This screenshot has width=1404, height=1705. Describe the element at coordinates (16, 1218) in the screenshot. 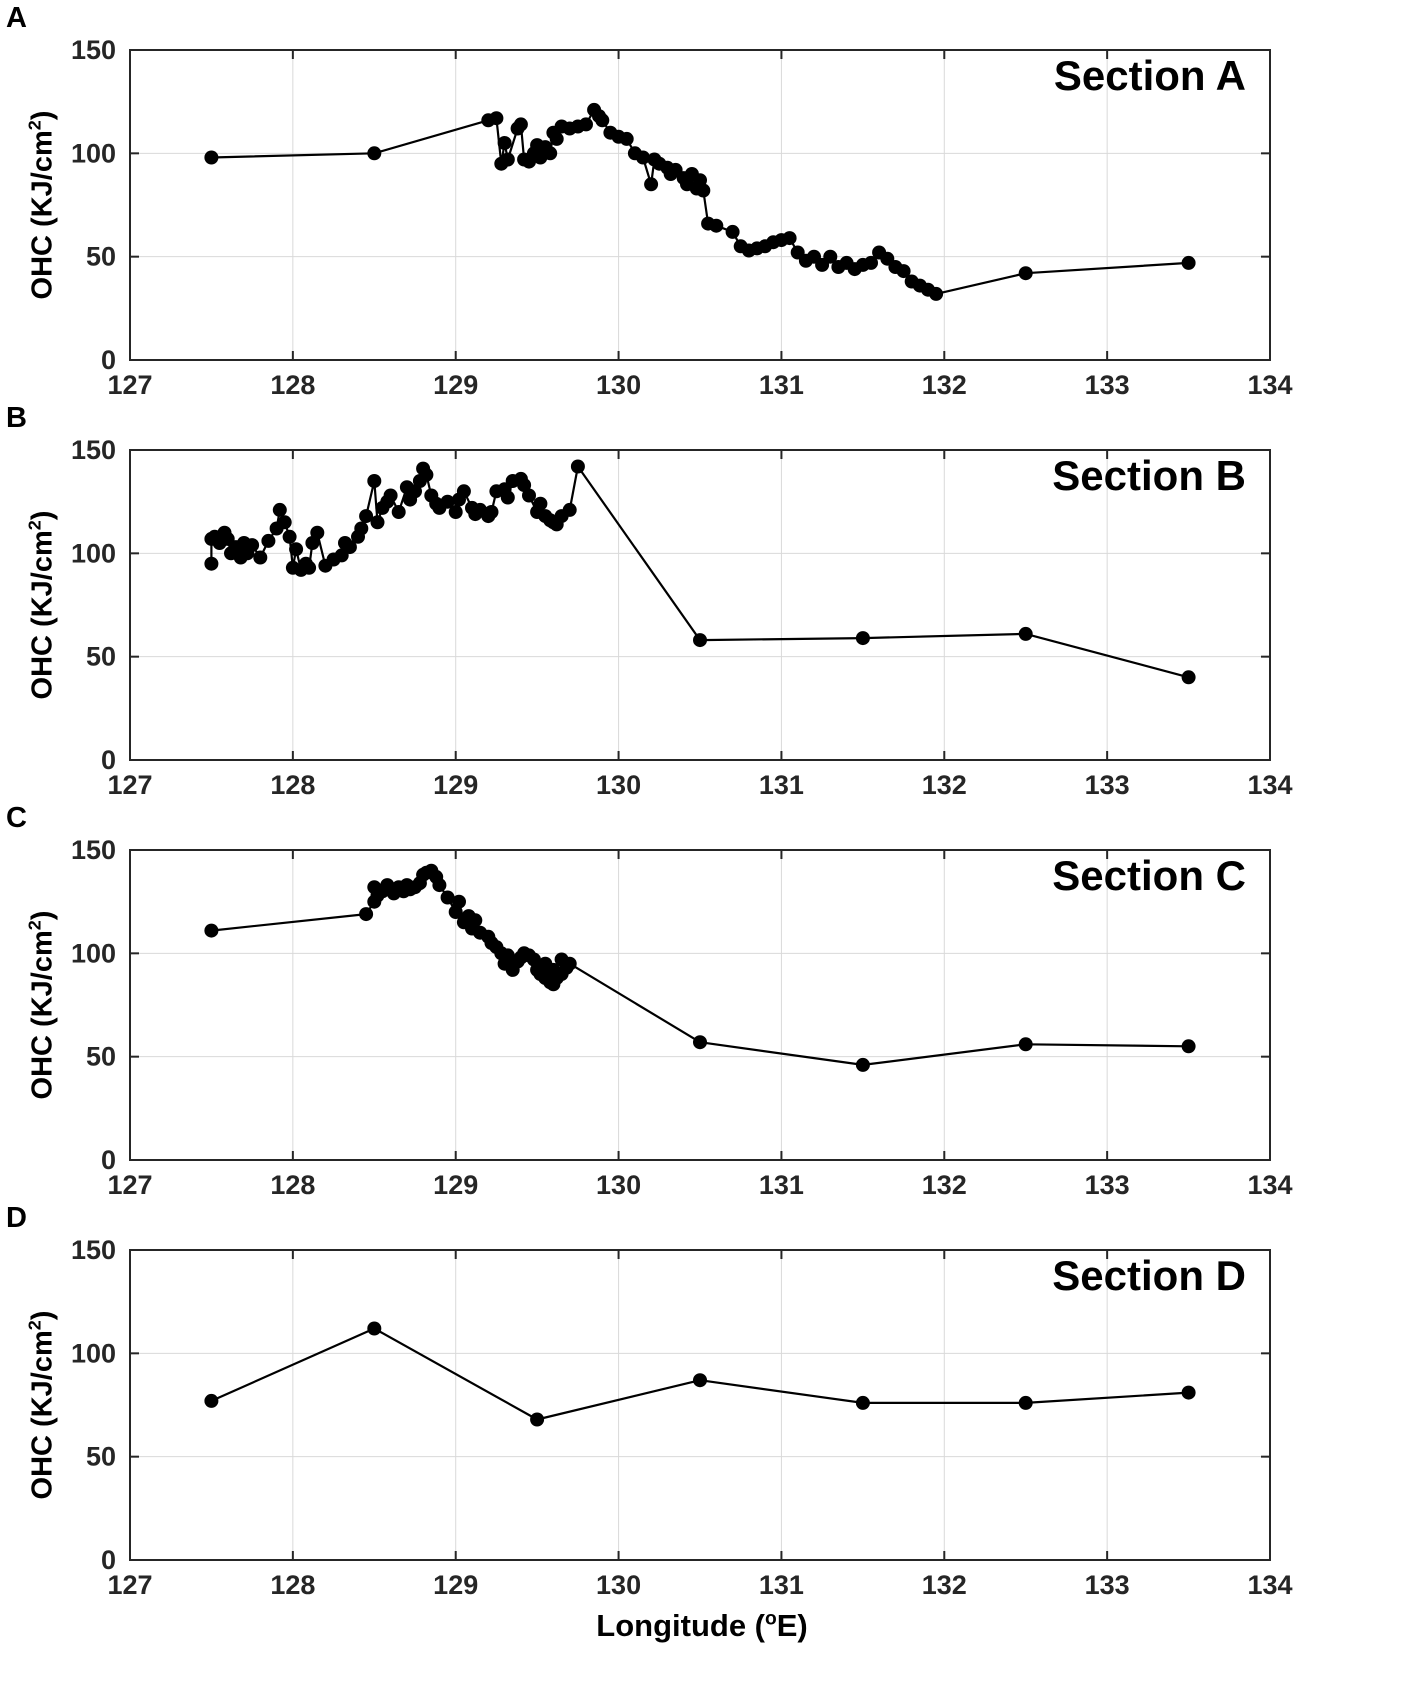

I see `panel-label-d: D` at that location.